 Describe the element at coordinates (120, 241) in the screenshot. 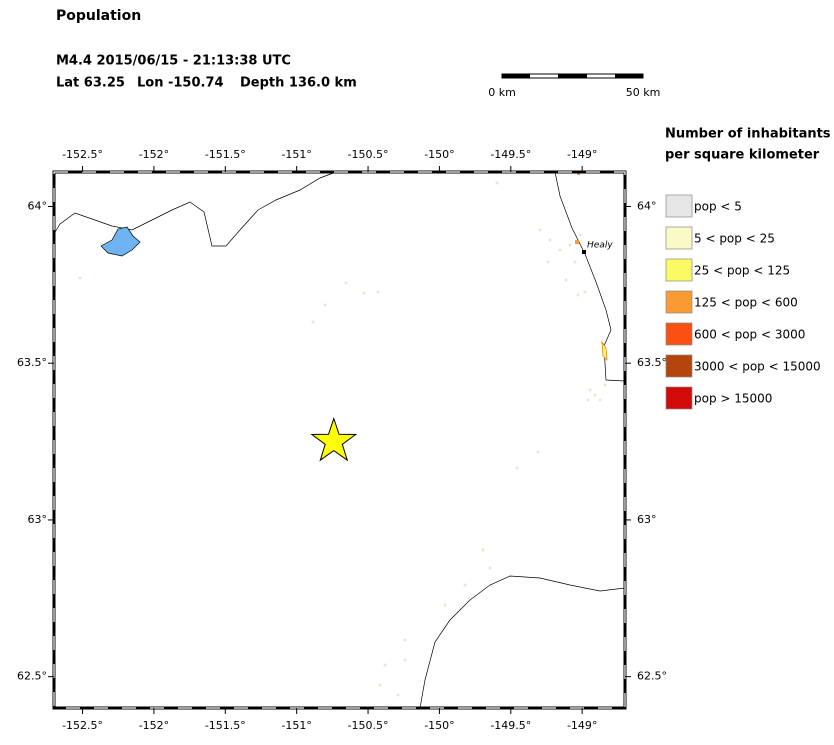

I see `lake` at that location.